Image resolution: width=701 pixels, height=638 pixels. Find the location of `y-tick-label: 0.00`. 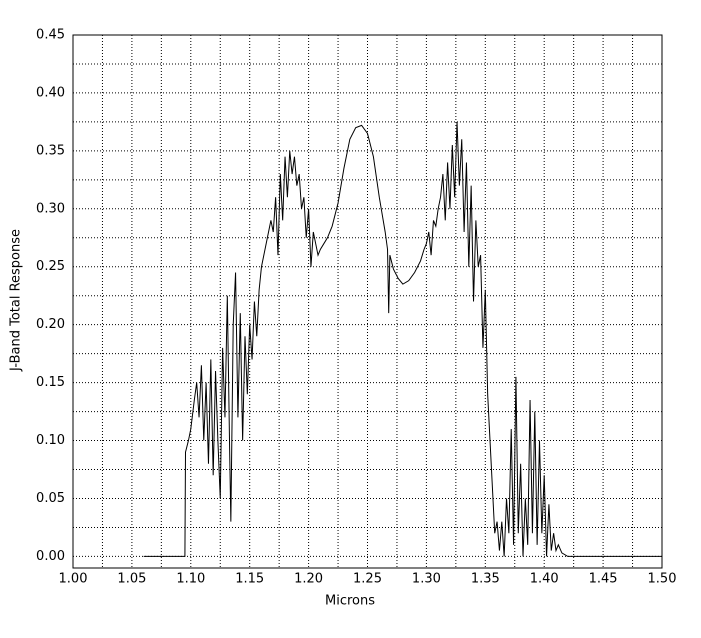

y-tick-label: 0.00 is located at coordinates (50, 556).